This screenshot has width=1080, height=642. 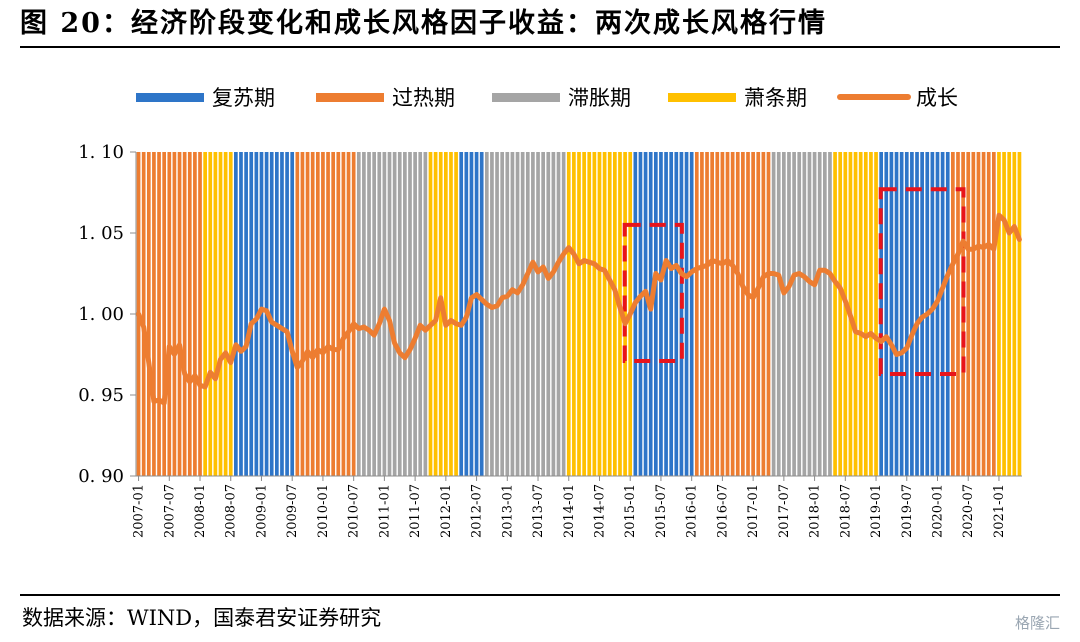 I want to click on x-tick-label: 2008-01, so click(x=200, y=511).